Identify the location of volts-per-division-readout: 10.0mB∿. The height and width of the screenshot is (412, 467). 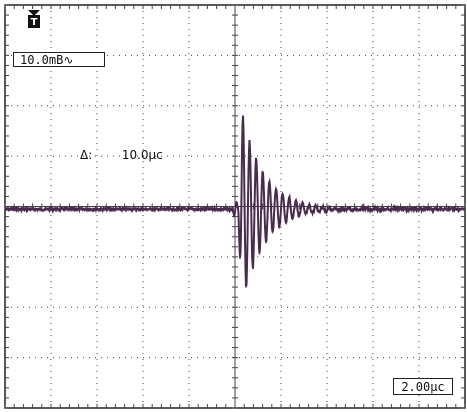
(59, 59).